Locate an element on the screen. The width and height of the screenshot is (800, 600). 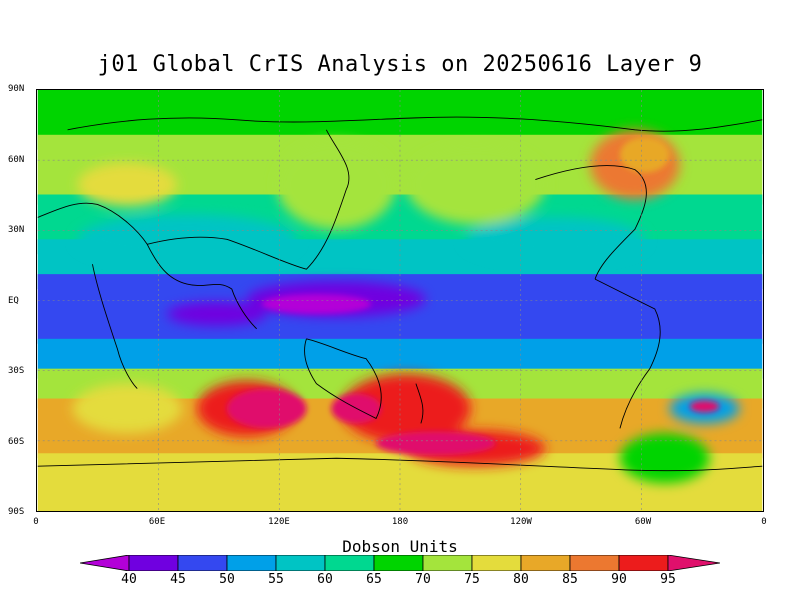
lon-label-120w: 120W is located at coordinates (521, 522).